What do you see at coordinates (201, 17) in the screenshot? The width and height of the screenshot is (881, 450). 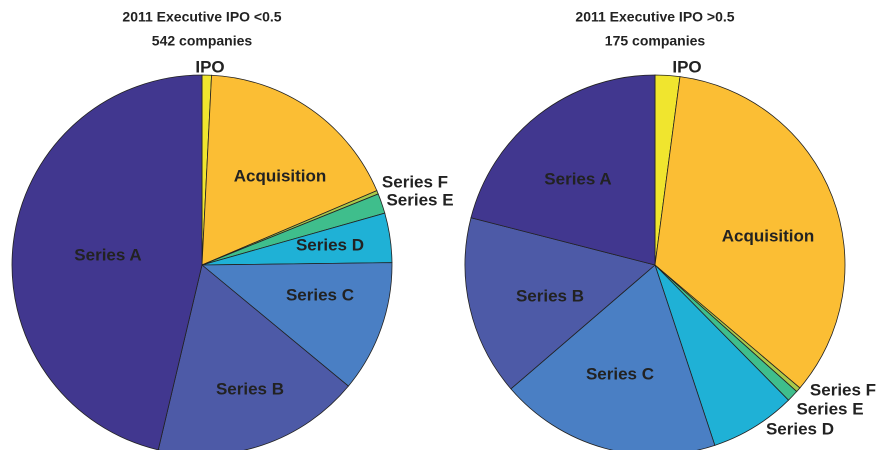 I see `chart-title: 2011 Executive IPO <0.5` at bounding box center [201, 17].